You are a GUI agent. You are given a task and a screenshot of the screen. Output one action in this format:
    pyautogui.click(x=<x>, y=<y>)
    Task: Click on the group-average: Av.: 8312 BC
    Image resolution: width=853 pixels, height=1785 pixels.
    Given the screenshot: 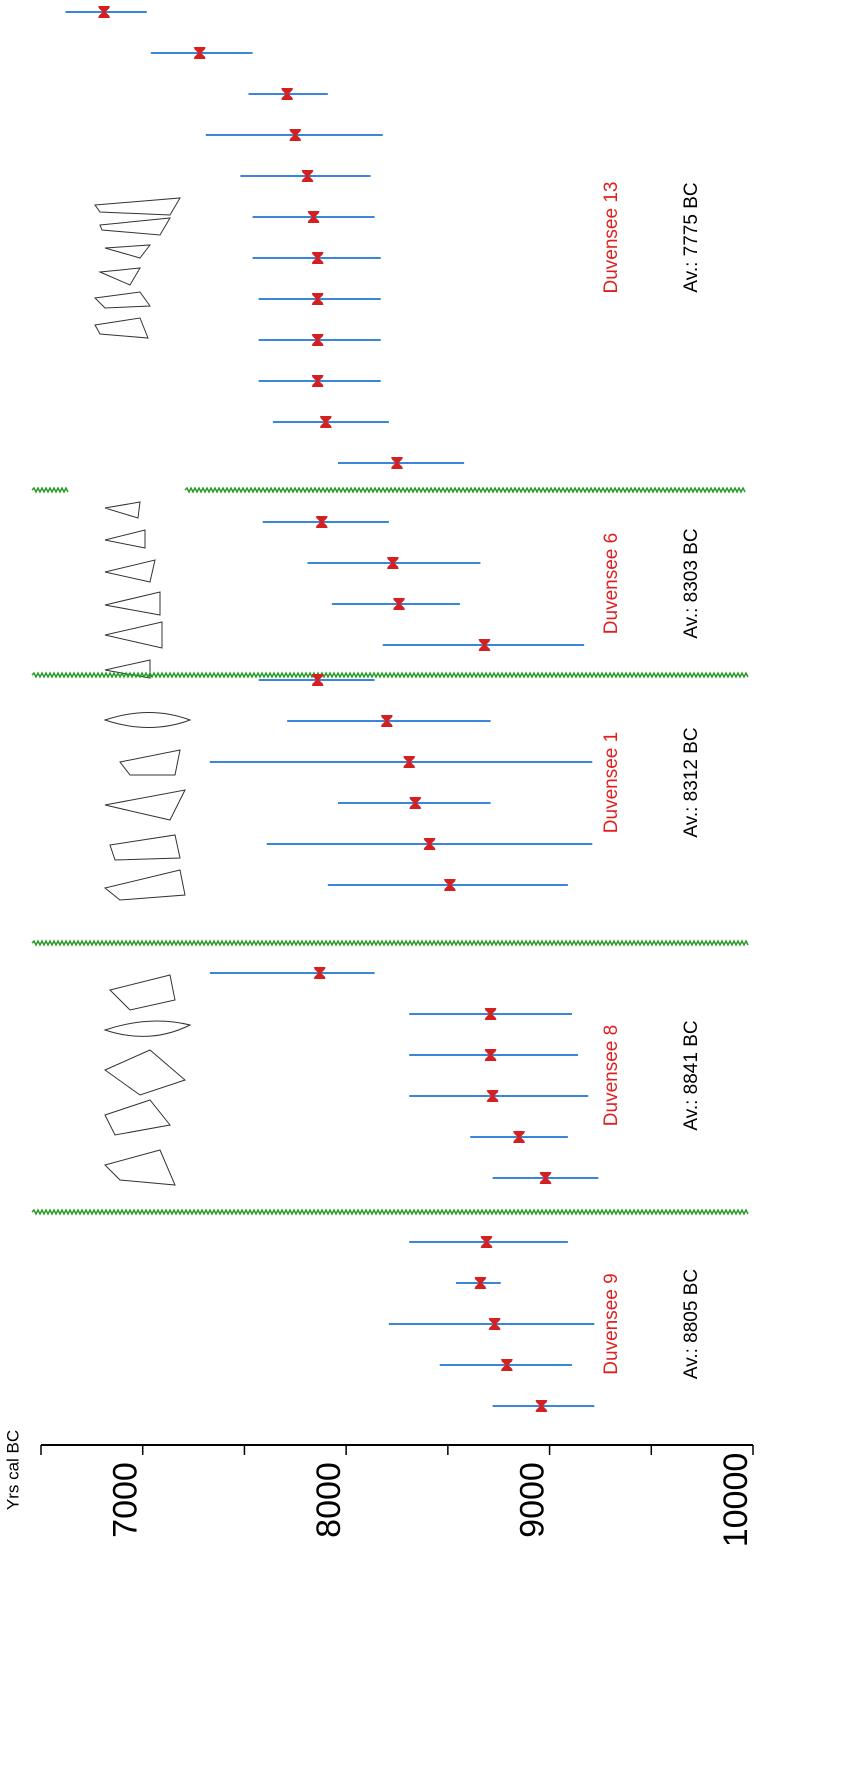 What is the action you would take?
    pyautogui.click(x=691, y=782)
    